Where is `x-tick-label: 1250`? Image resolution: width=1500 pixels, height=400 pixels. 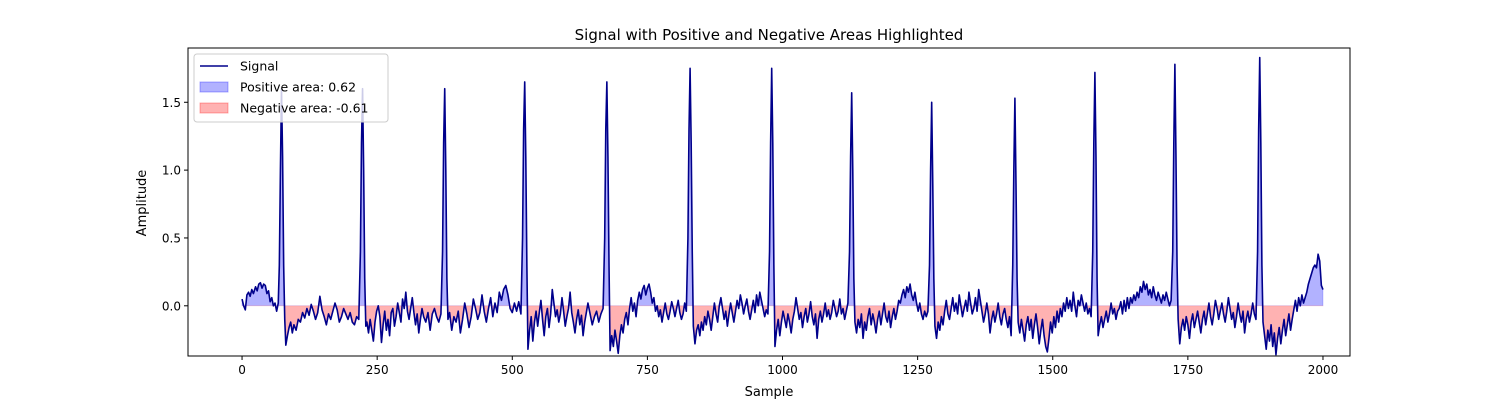 x-tick-label: 1250 is located at coordinates (917, 370).